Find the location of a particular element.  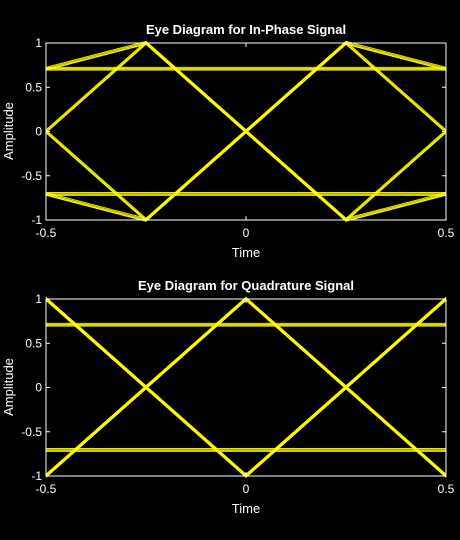

chart-title: Eye Diagram for In-Phase Signal is located at coordinates (246, 29).